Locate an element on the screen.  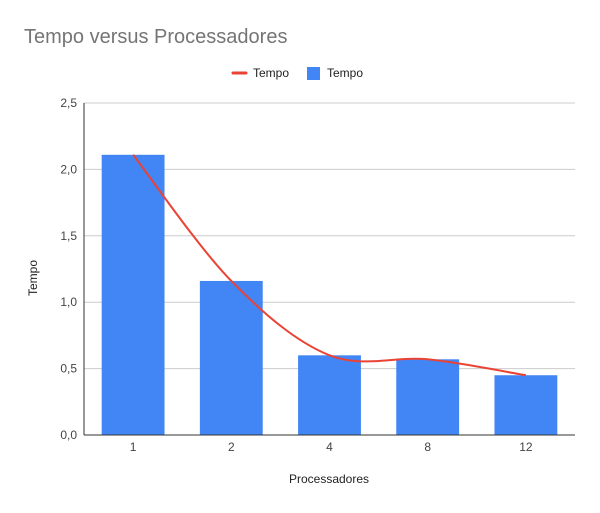
legend-bar-label: Tempo is located at coordinates (345, 73).